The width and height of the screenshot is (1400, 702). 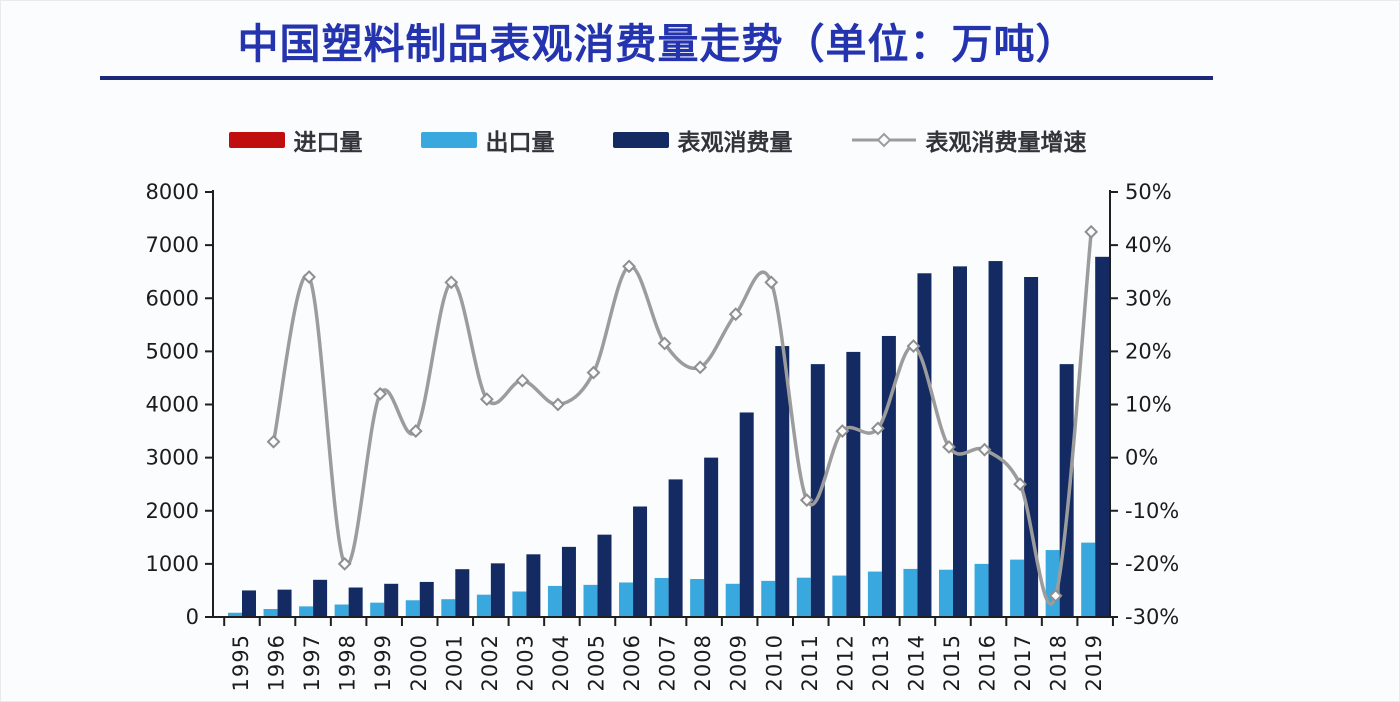 What do you see at coordinates (632, 662) in the screenshot?
I see `year-label: 2006` at bounding box center [632, 662].